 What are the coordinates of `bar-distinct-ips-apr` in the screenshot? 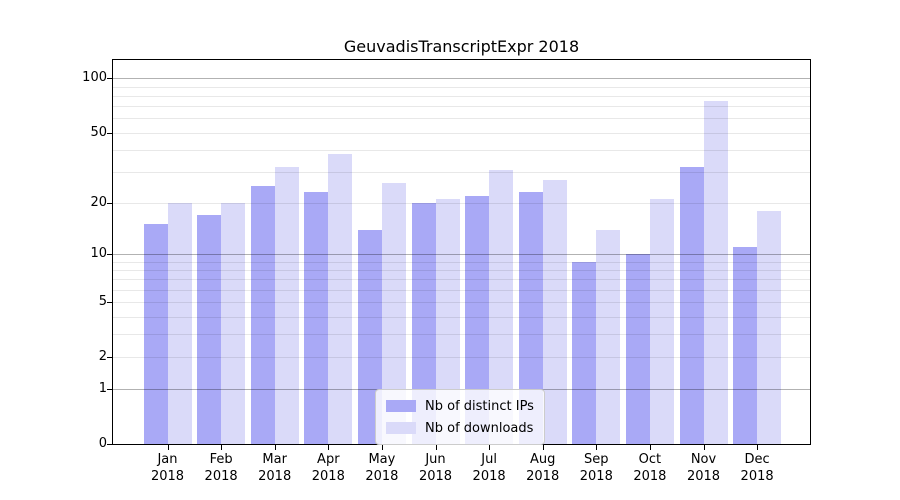 It's located at (316, 318).